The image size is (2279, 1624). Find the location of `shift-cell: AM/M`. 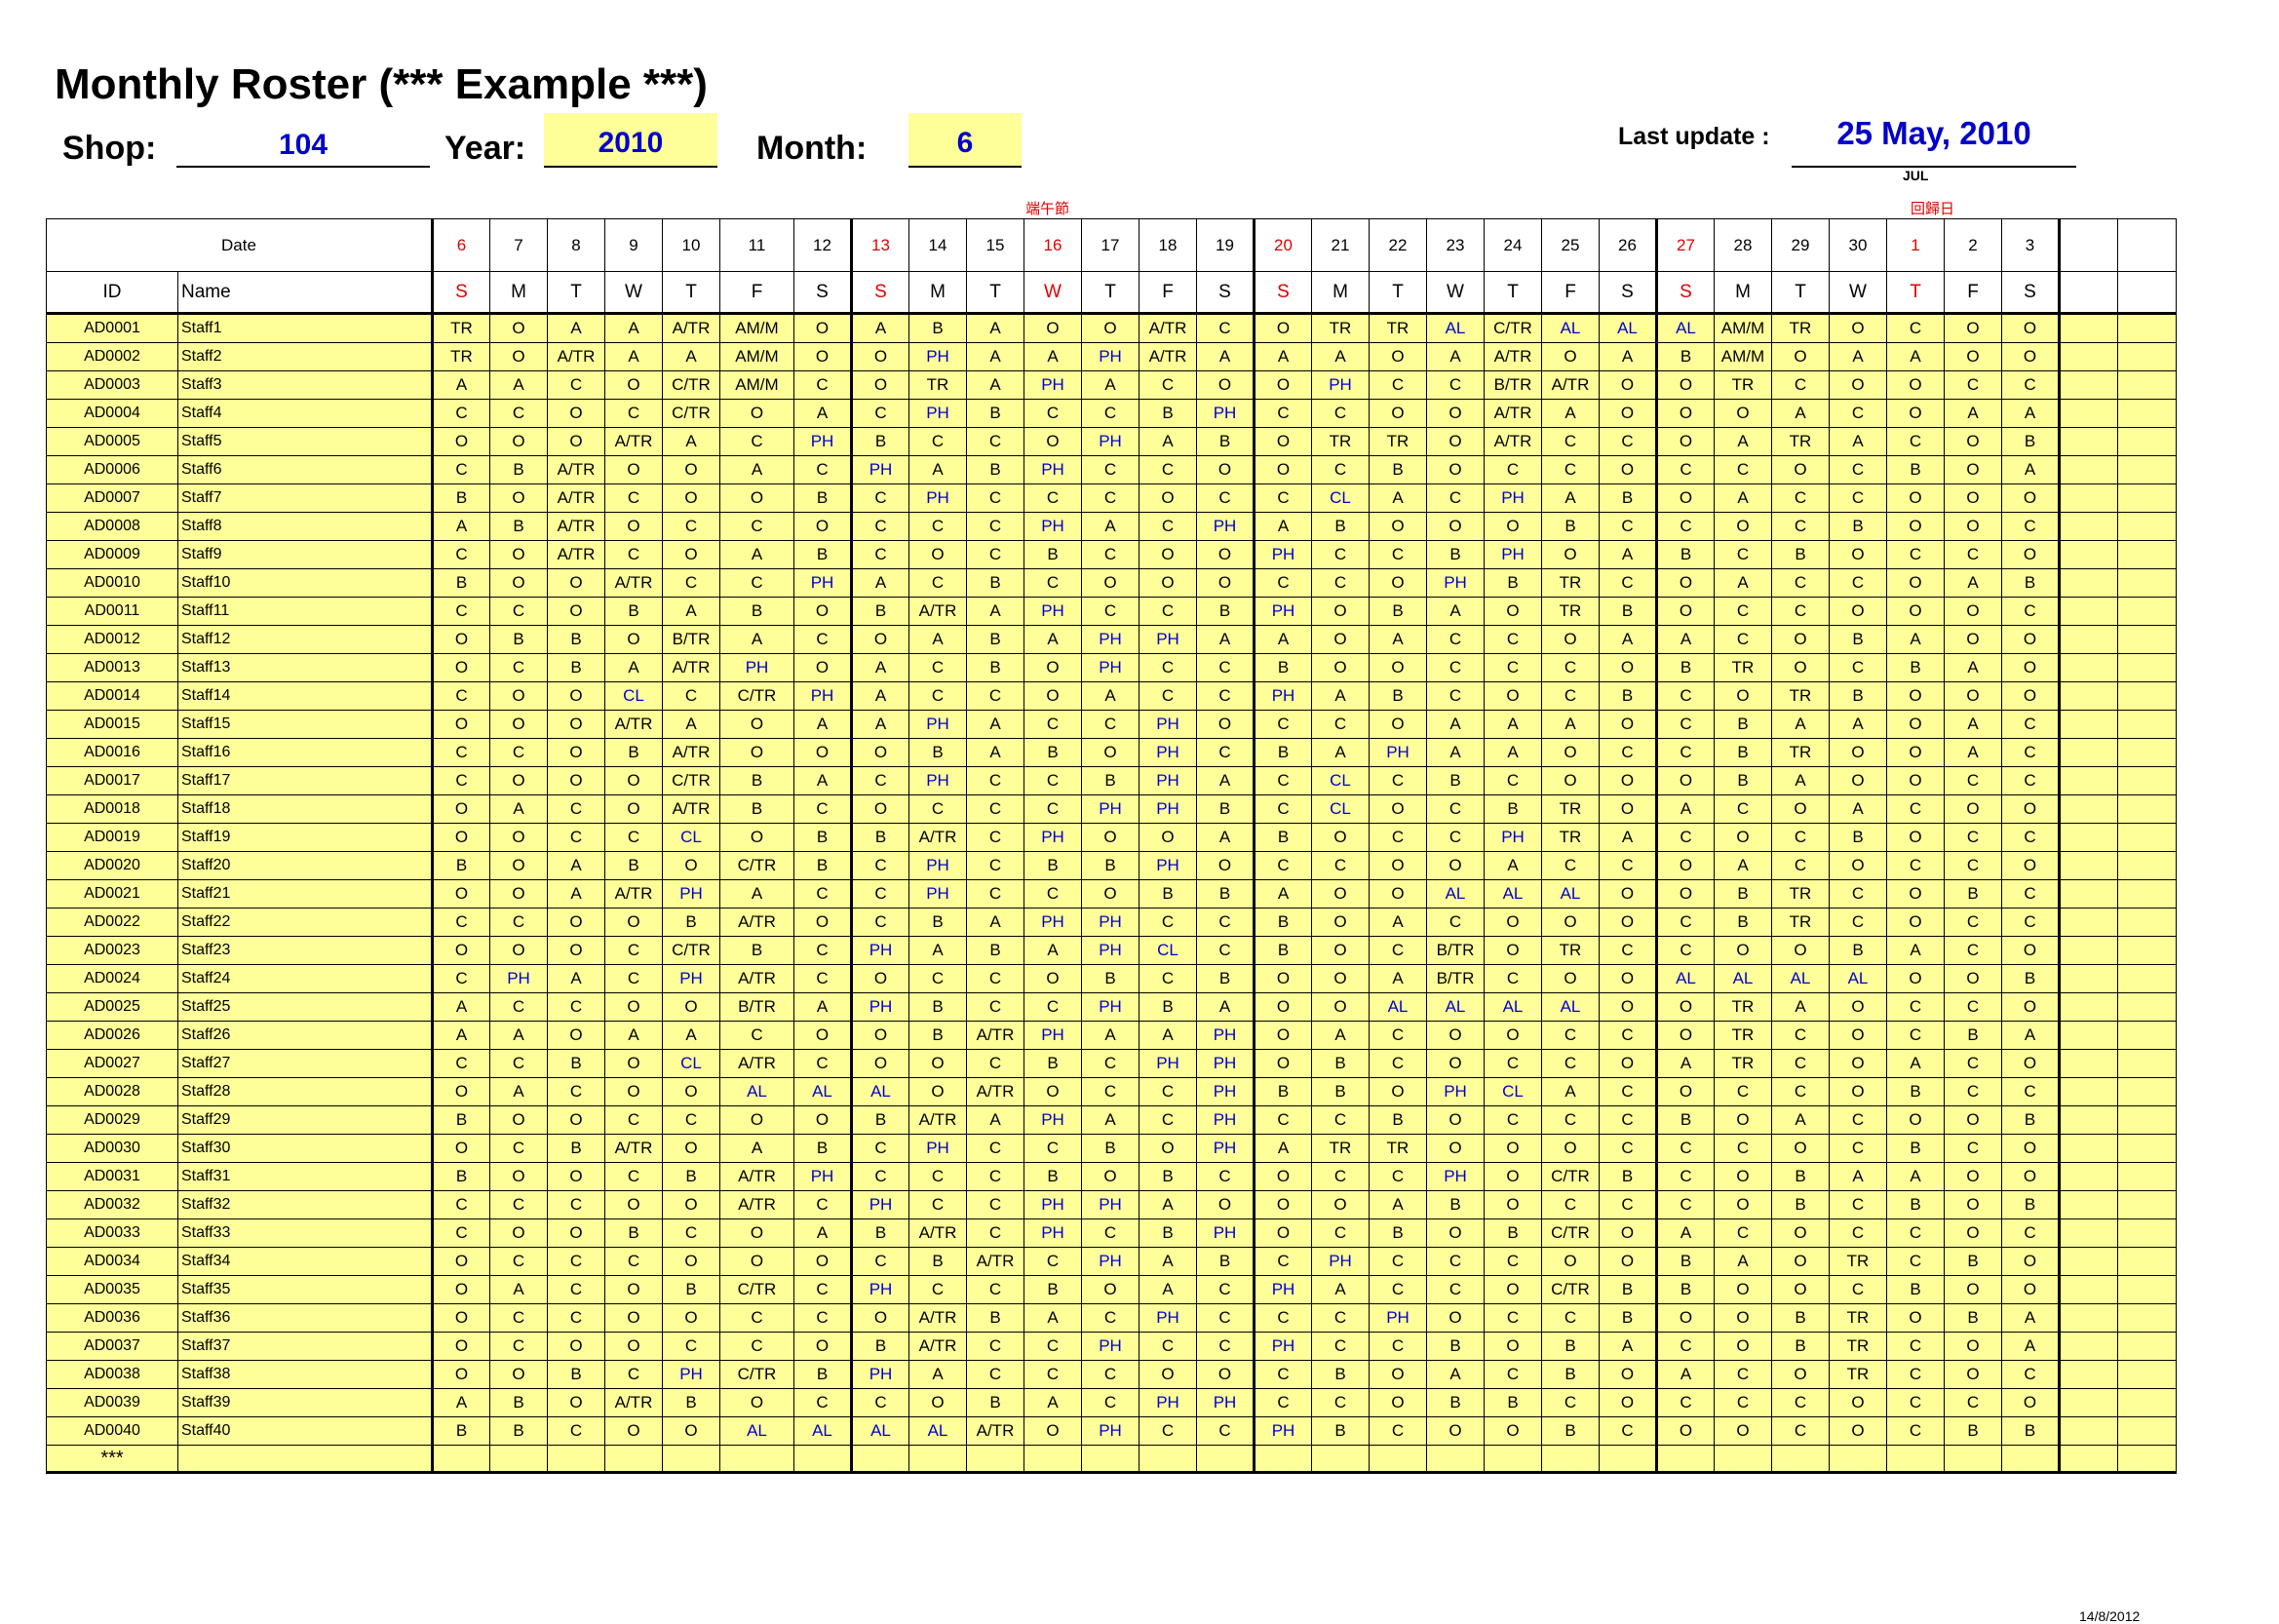

shift-cell: AM/M is located at coordinates (1743, 327).